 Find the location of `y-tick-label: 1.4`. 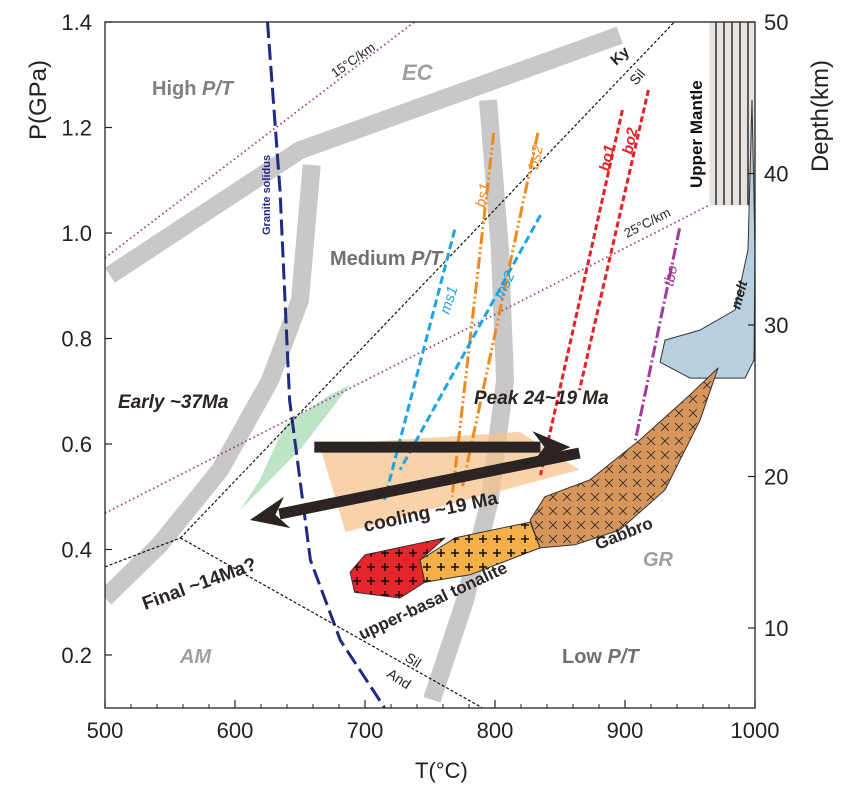

y-tick-label: 1.4 is located at coordinates (76, 22).